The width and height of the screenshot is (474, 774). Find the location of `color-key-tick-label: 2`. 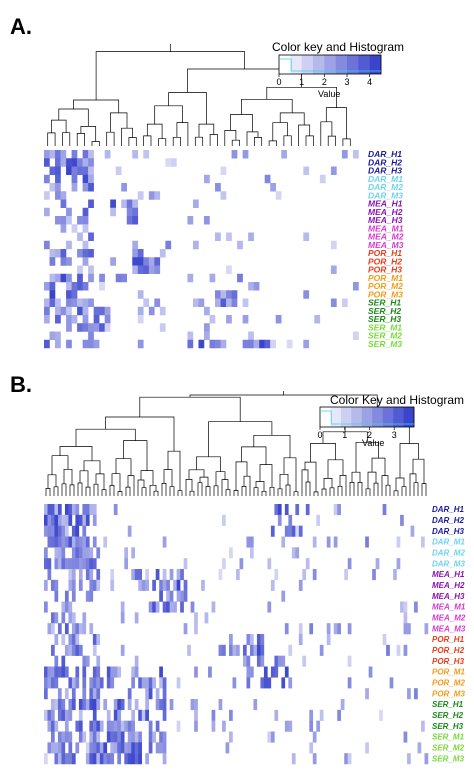

color-key-tick-label: 2 is located at coordinates (324, 82).